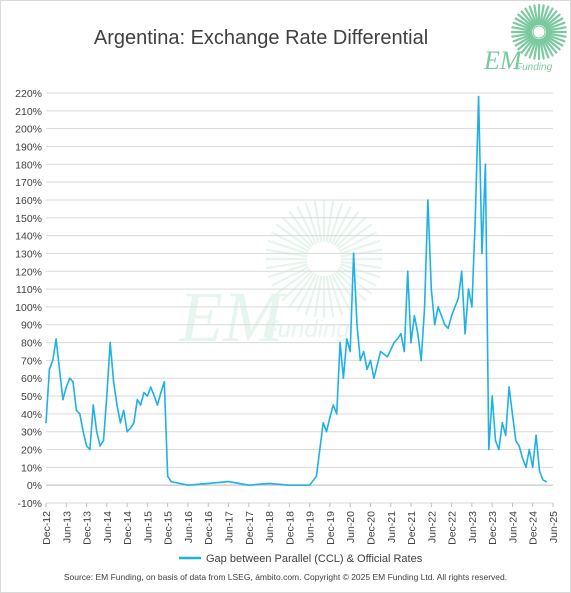 Image resolution: width=571 pixels, height=593 pixels. Describe the element at coordinates (503, 60) in the screenshot. I see `logo-em-text: EM` at that location.